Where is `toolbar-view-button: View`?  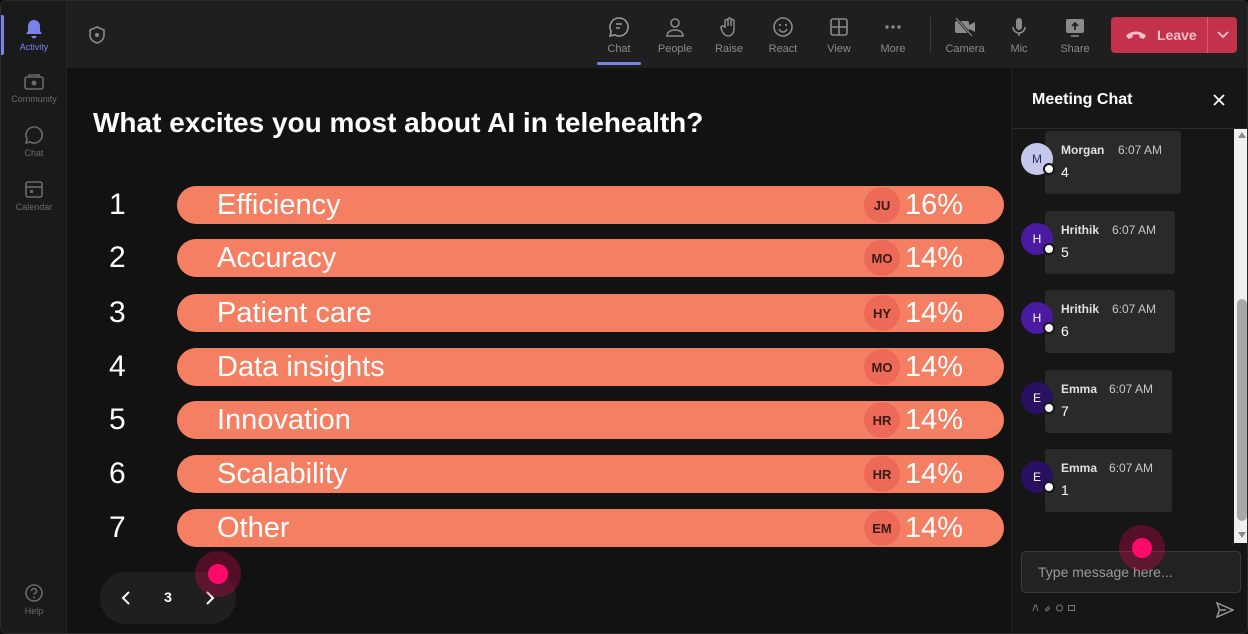
toolbar-view-button: View is located at coordinates (839, 35).